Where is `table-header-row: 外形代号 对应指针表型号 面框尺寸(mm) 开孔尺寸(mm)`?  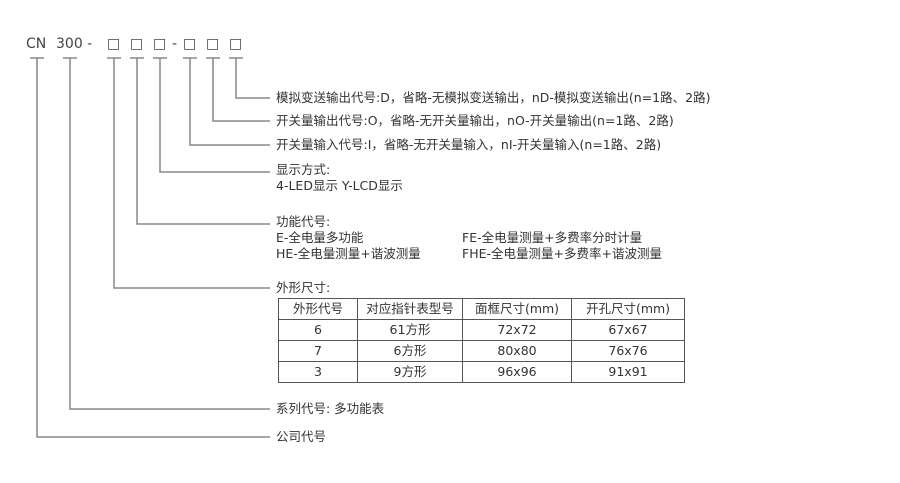 table-header-row: 外形代号 对应指针表型号 面框尺寸(mm) 开孔尺寸(mm) is located at coordinates (481, 309).